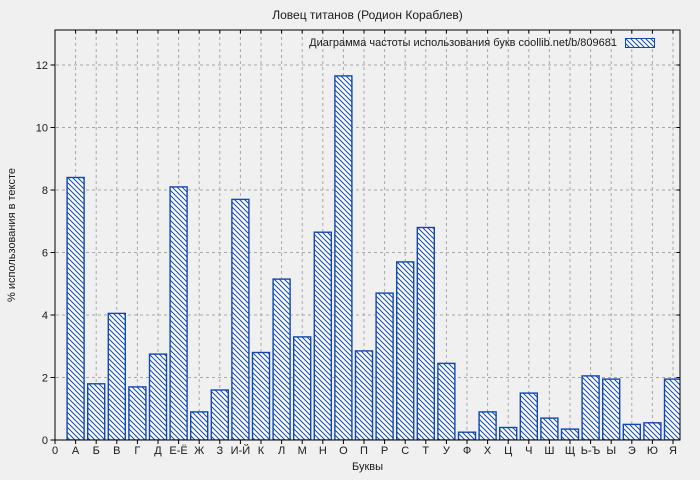 Image resolution: width=700 pixels, height=480 pixels. What do you see at coordinates (570, 434) in the screenshot?
I see `bar-Щ` at bounding box center [570, 434].